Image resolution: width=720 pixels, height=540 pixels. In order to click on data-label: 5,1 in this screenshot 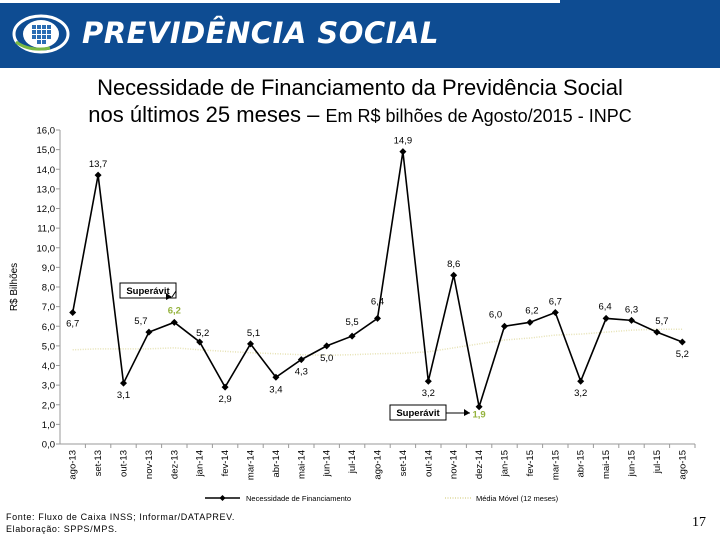, I will do `click(253, 333)`.